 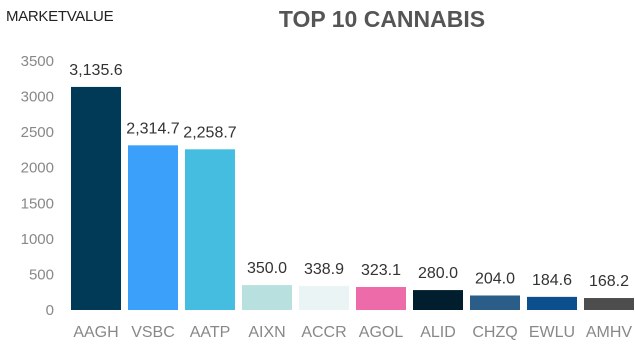 What do you see at coordinates (609, 281) in the screenshot?
I see `data-label: 168.2` at bounding box center [609, 281].